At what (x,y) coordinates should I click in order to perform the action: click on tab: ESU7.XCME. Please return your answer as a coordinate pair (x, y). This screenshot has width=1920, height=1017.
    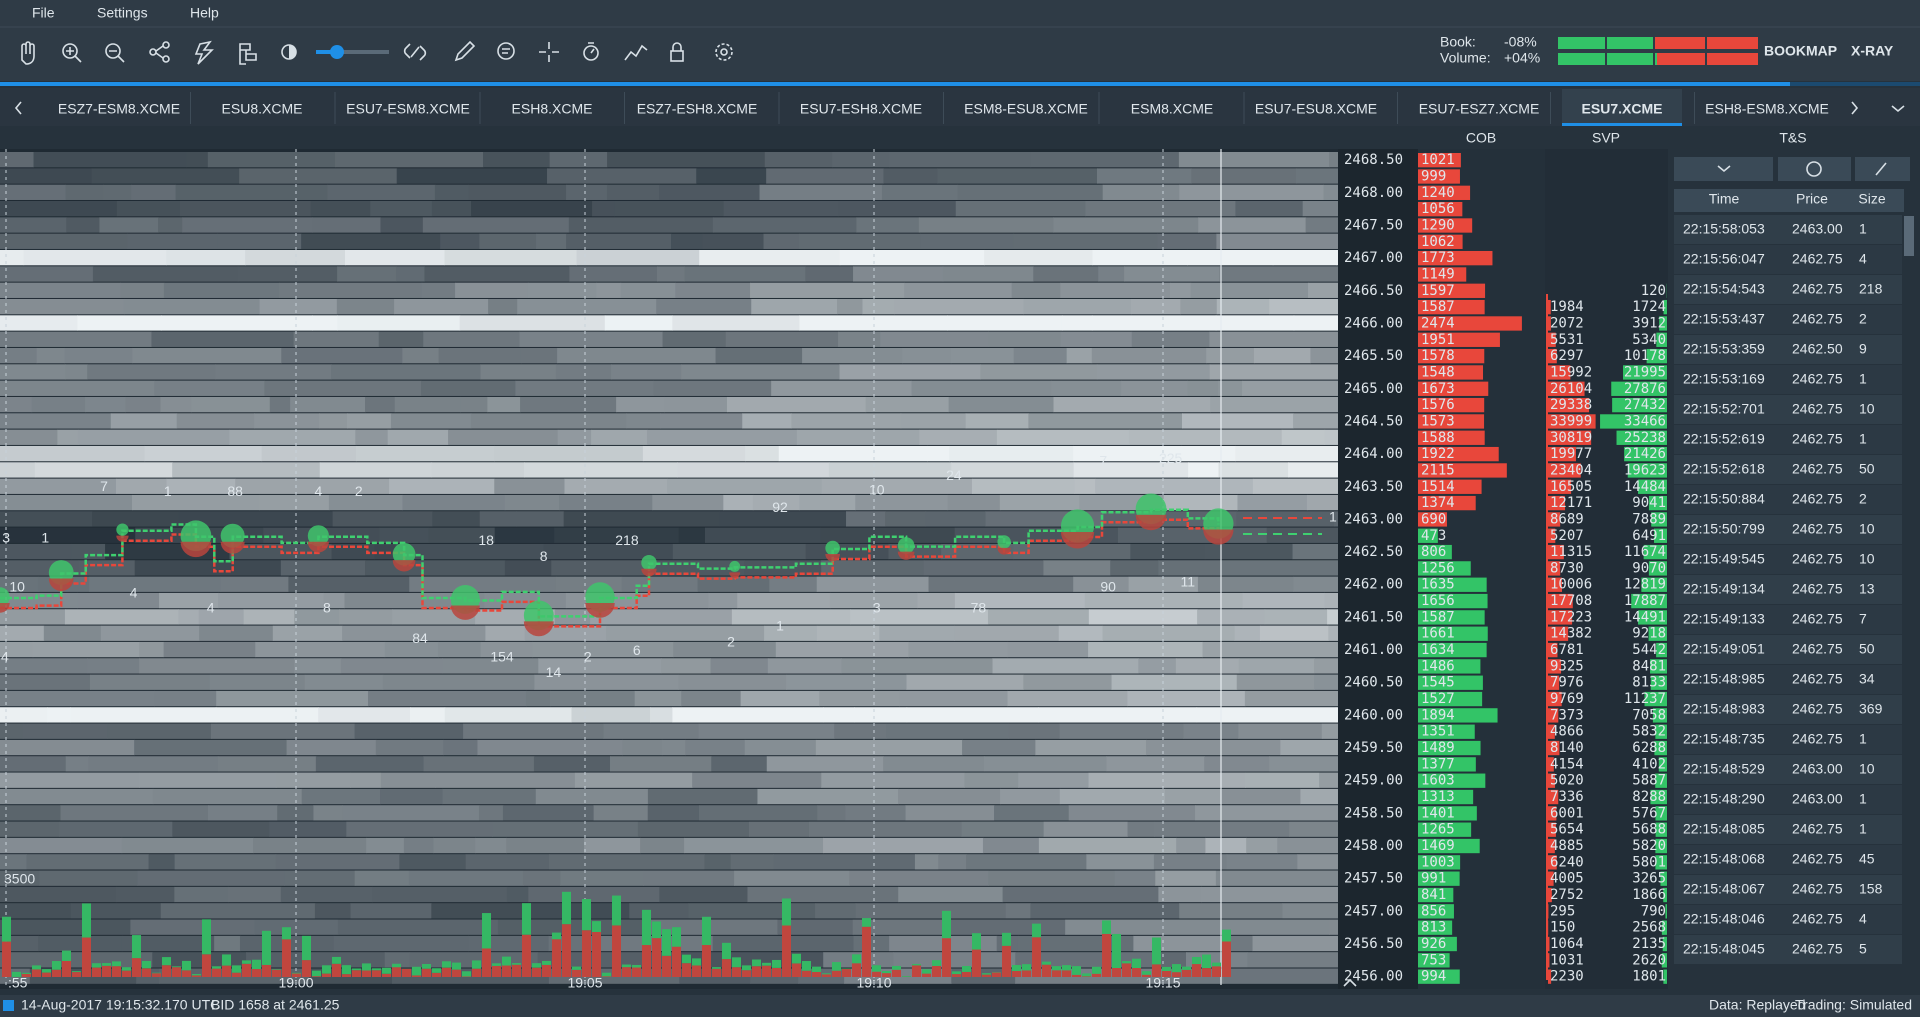
    Looking at the image, I should click on (1622, 109).